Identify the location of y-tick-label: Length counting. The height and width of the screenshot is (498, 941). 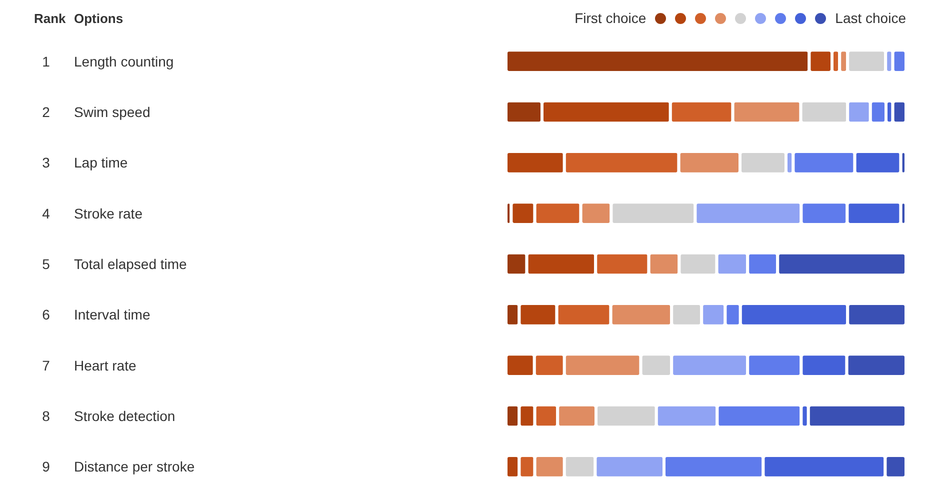
(124, 61).